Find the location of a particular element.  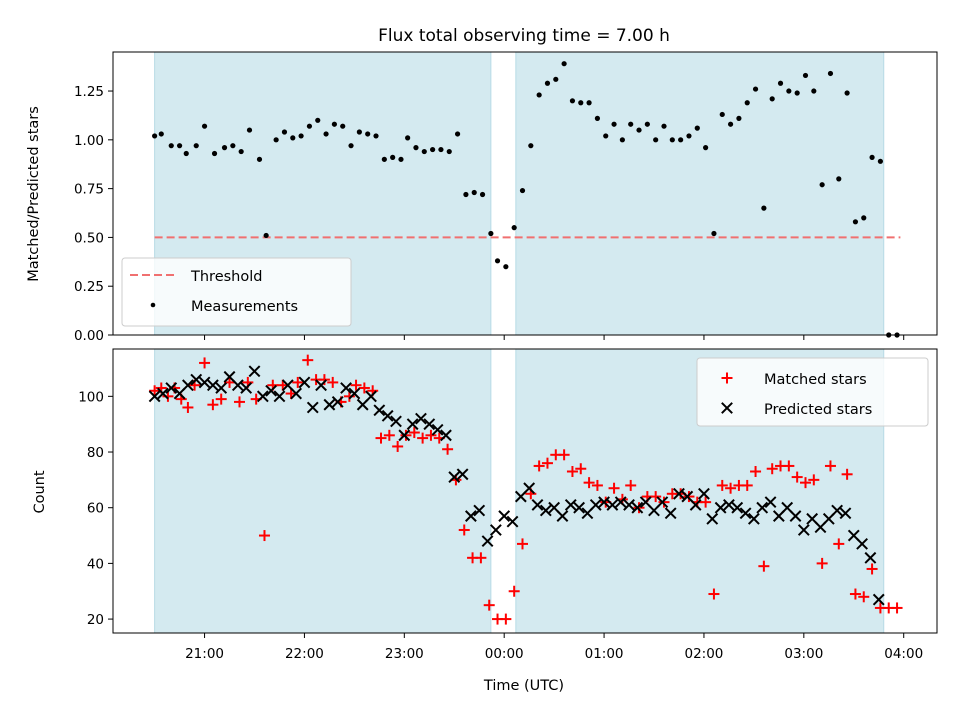

x-tick-label: 02:00 is located at coordinates (703, 654).